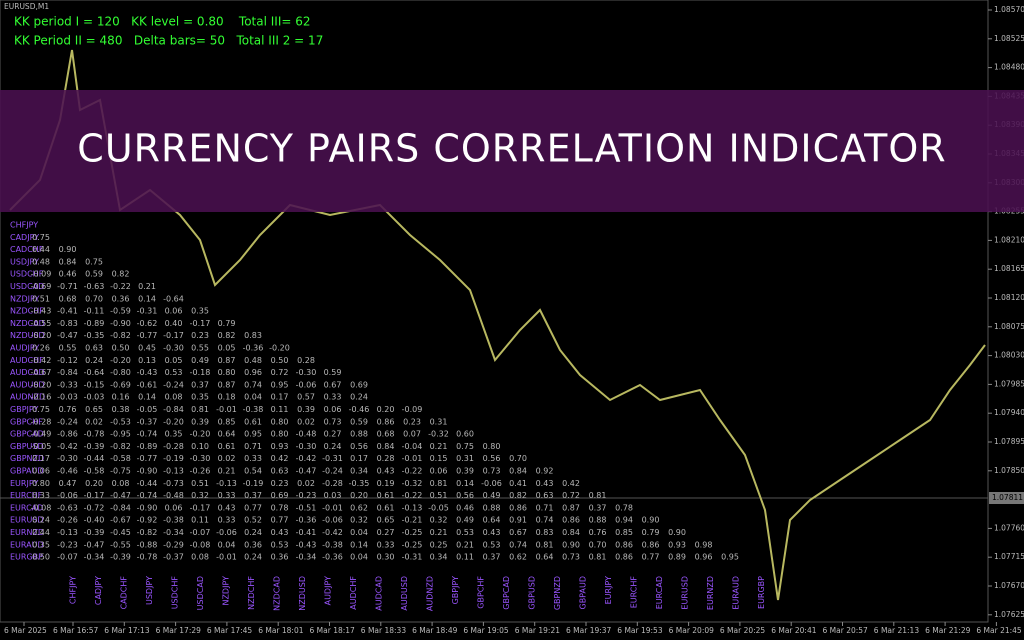  I want to click on correlation-value: 0.95, so click(730, 557).